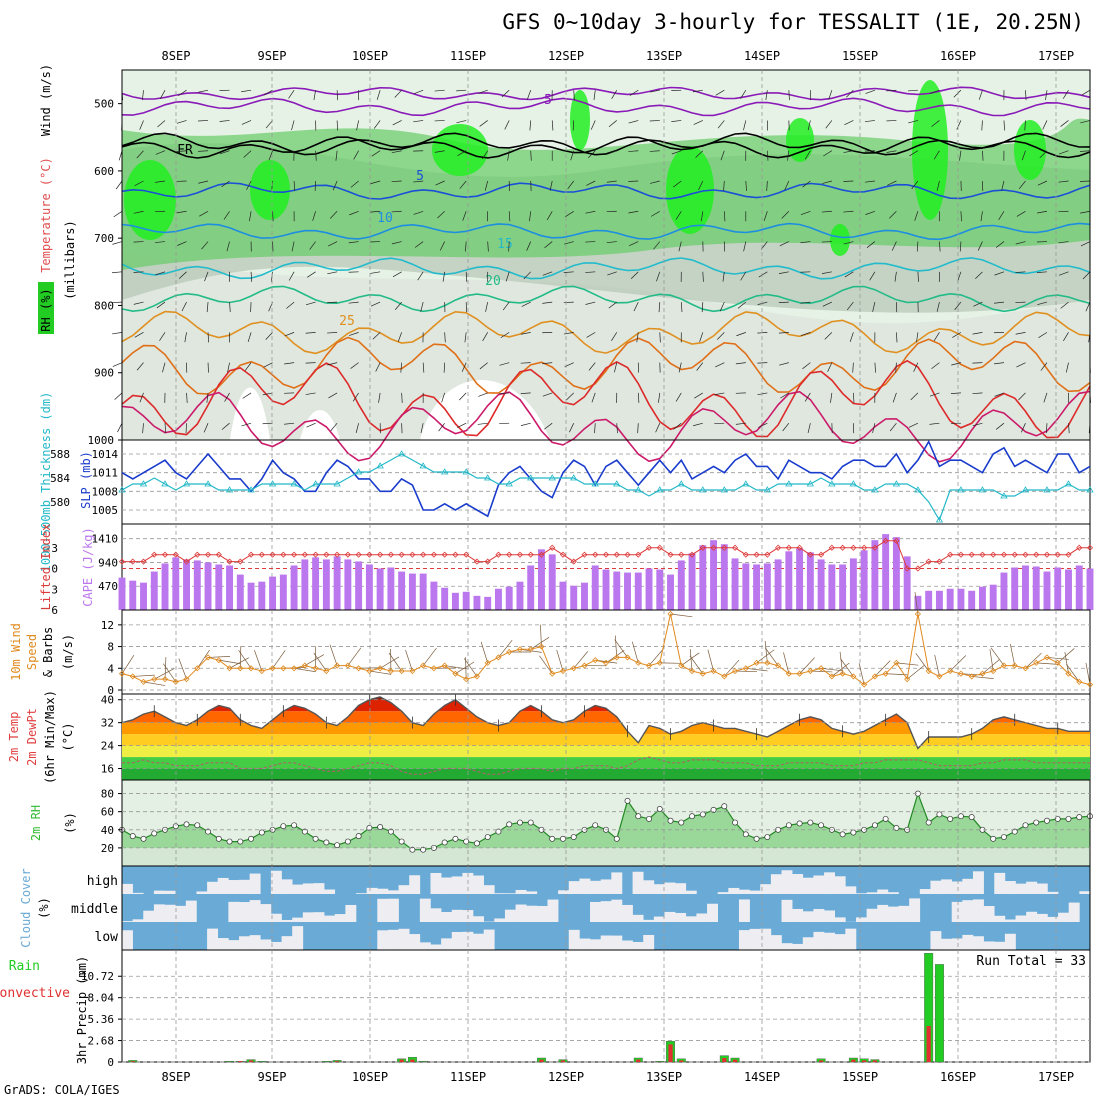 This screenshot has width=1100, height=1100. Describe the element at coordinates (505, 244) in the screenshot. I see `contour-label: 15` at that location.